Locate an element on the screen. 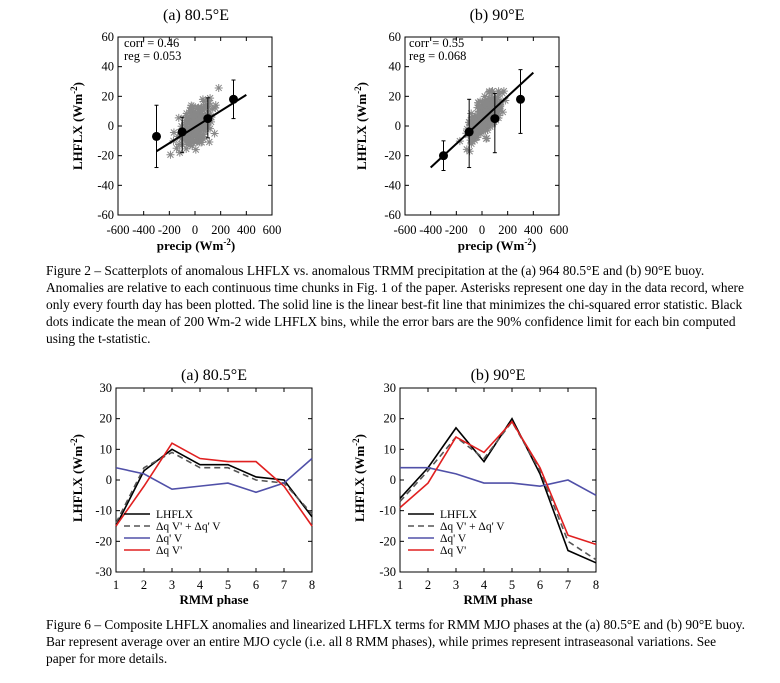 This screenshot has height=683, width=780. x-tick-label: 200 is located at coordinates (220, 230).